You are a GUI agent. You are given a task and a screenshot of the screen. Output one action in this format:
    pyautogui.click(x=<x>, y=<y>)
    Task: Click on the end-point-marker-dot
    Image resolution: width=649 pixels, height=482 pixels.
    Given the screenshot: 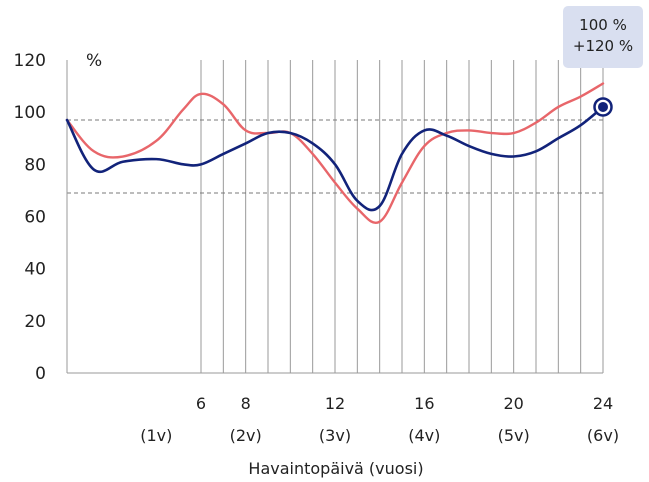 What is the action you would take?
    pyautogui.click(x=603, y=106)
    